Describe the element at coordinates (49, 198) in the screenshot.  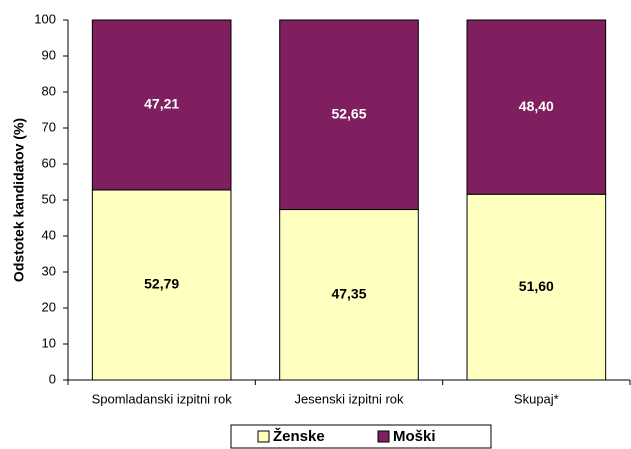
I see `y-tick-label: 50` at that location.